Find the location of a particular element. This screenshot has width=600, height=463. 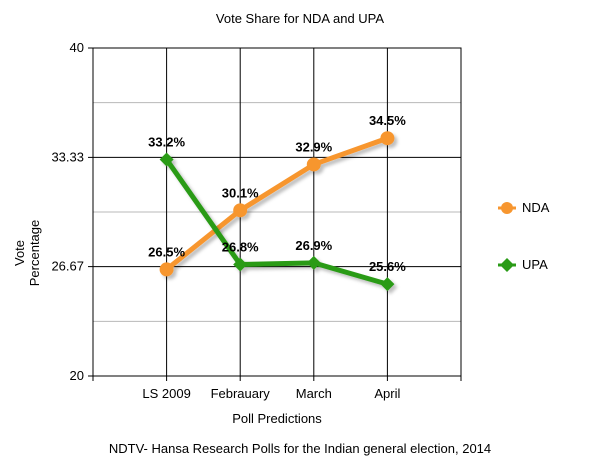

data-label-upa: 26.9% is located at coordinates (313, 245).